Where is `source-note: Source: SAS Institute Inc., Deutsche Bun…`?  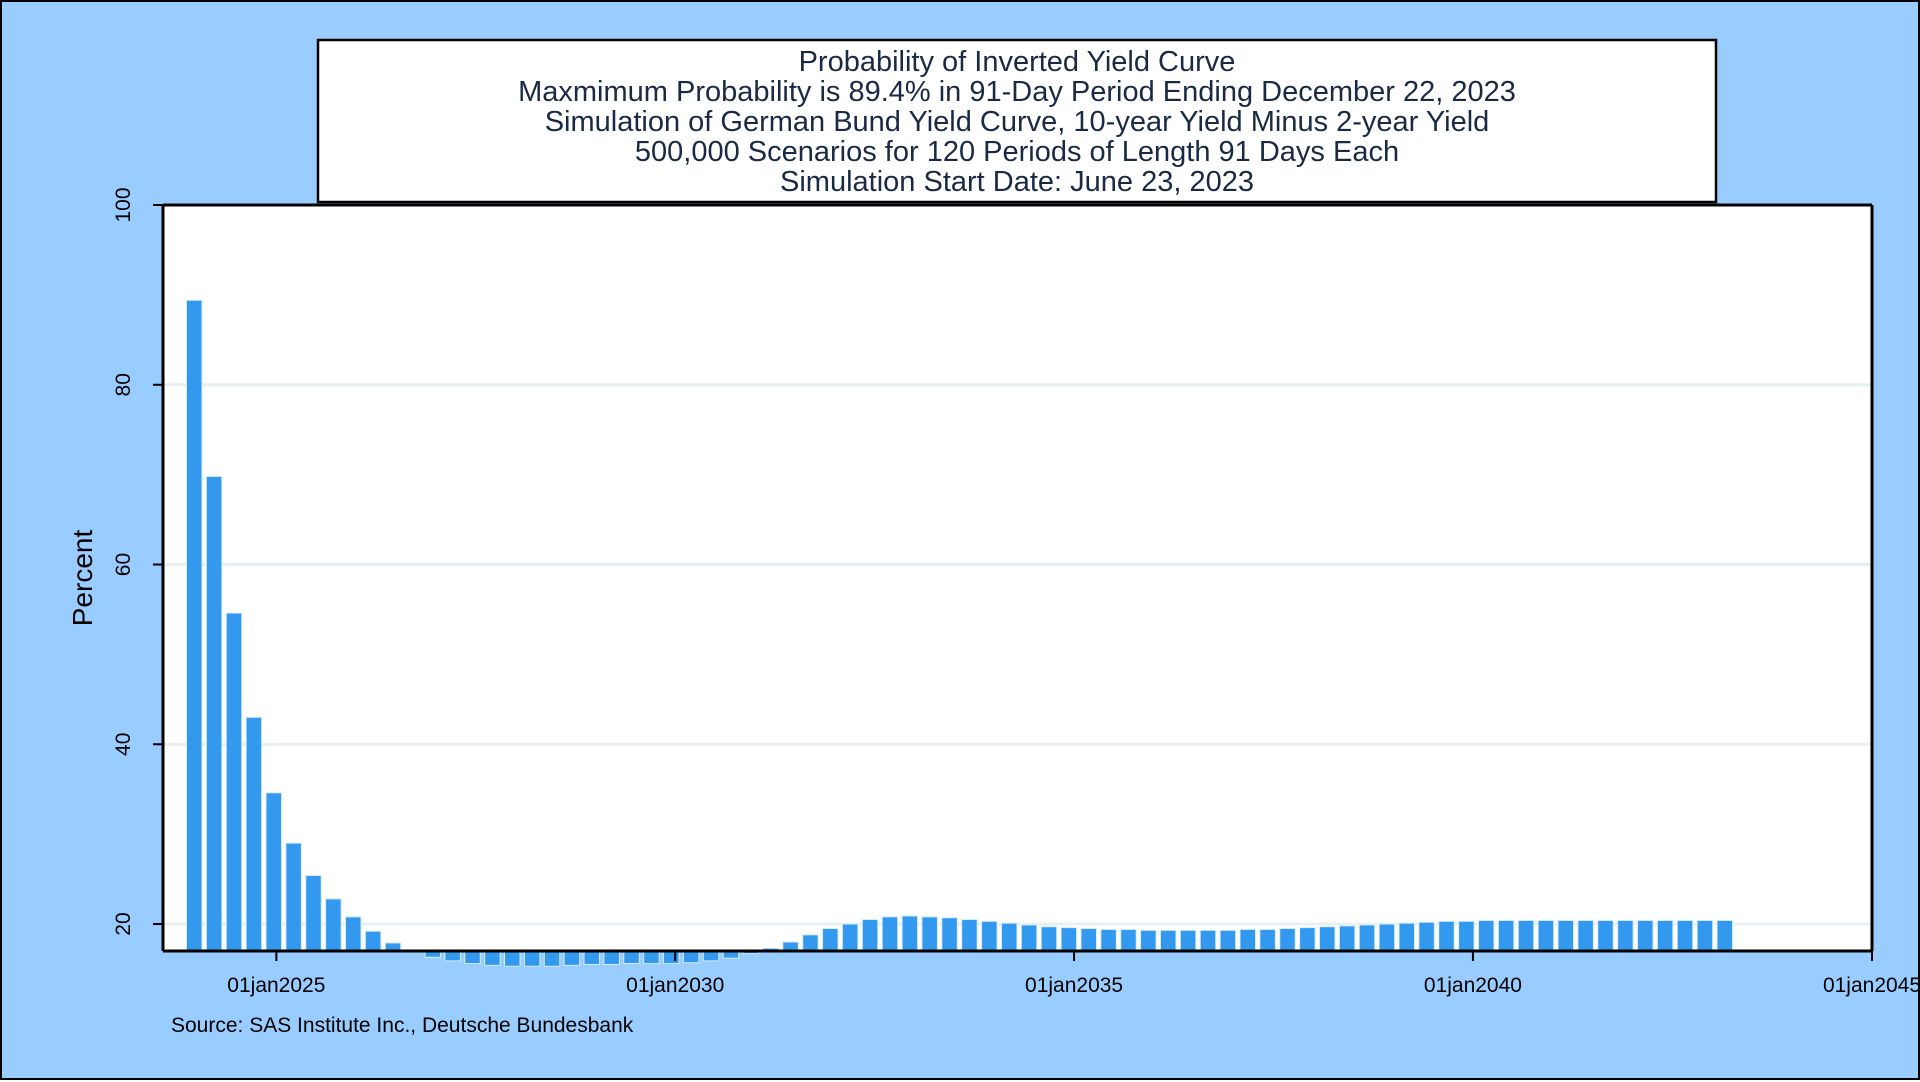 source-note: Source: SAS Institute Inc., Deutsche Bun… is located at coordinates (402, 1025).